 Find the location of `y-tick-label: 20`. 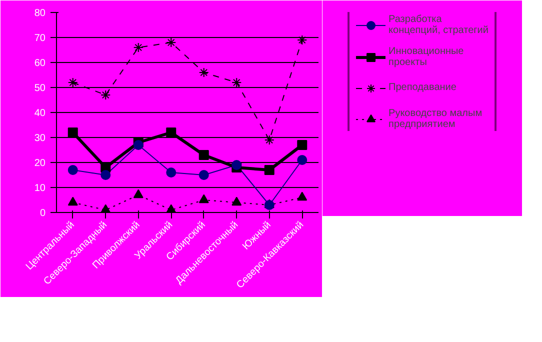

y-tick-label: 20 is located at coordinates (40, 163).